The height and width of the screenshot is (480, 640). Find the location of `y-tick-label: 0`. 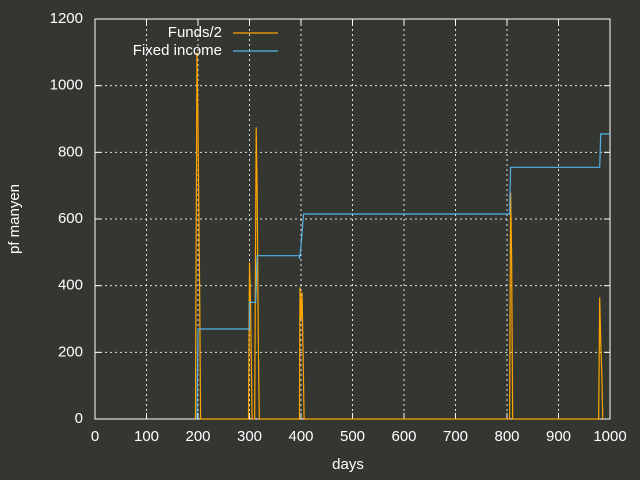

y-tick-label: 0 is located at coordinates (79, 418).